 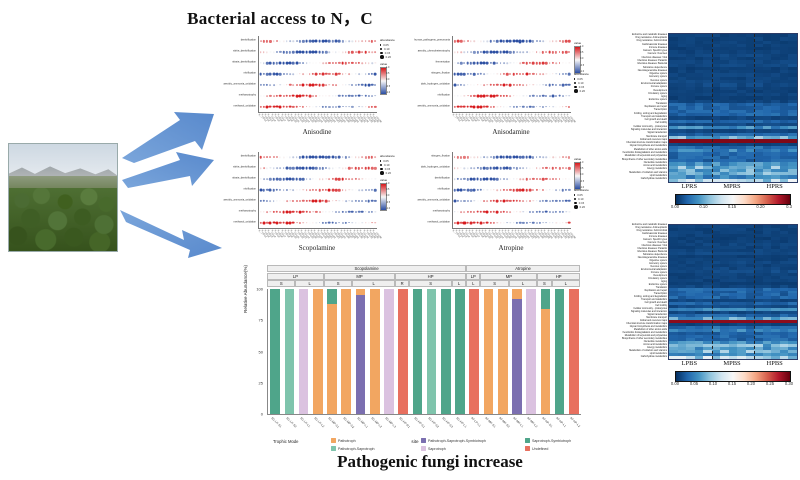 What do you see at coordinates (523, 268) in the screenshot?
I see `bar-chart-facet-header: Atropine` at bounding box center [523, 268].